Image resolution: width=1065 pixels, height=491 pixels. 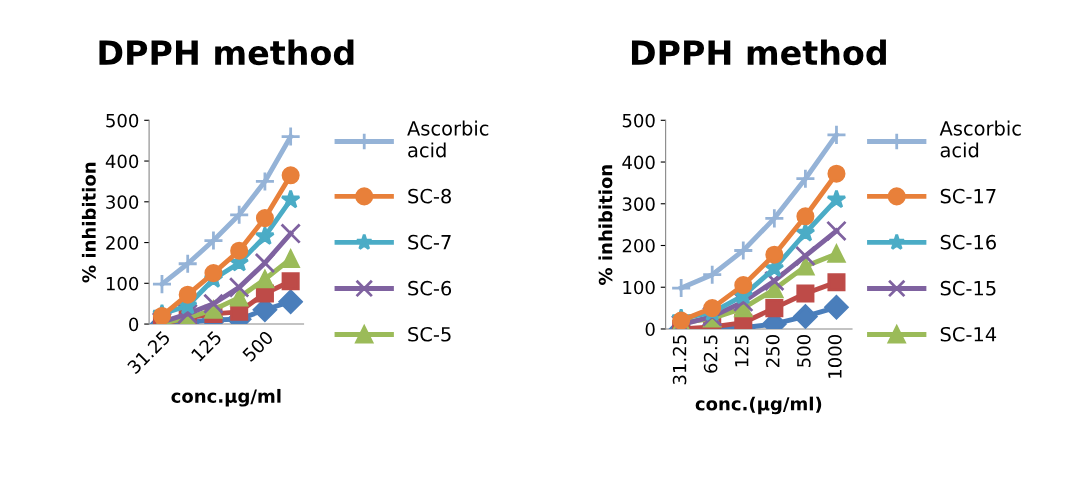 What do you see at coordinates (758, 405) in the screenshot?
I see `x-axis-title: conc.(µg/ml)` at bounding box center [758, 405].